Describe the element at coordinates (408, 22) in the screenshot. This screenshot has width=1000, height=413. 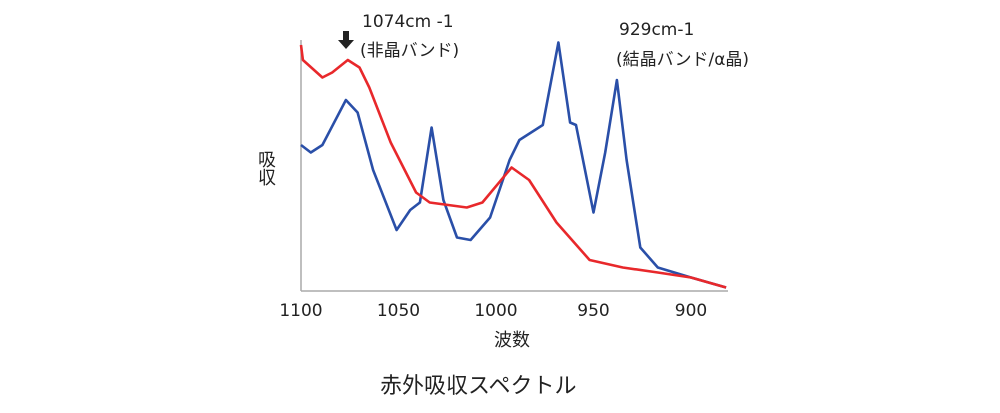
I see `annotation-1074-line1: 1074cm -1` at that location.